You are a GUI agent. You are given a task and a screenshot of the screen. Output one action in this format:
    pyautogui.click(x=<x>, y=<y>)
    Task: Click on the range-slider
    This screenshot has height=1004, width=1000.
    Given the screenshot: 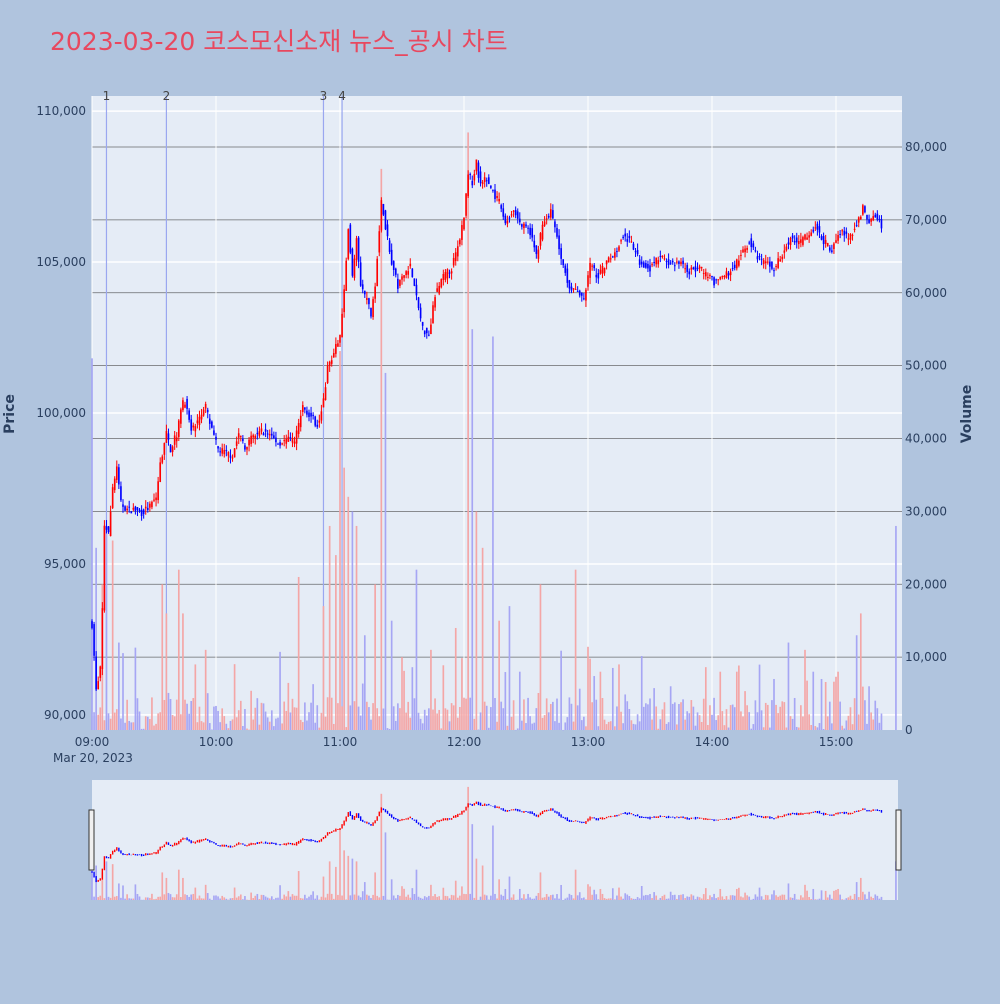 What is the action you would take?
    pyautogui.click(x=495, y=840)
    